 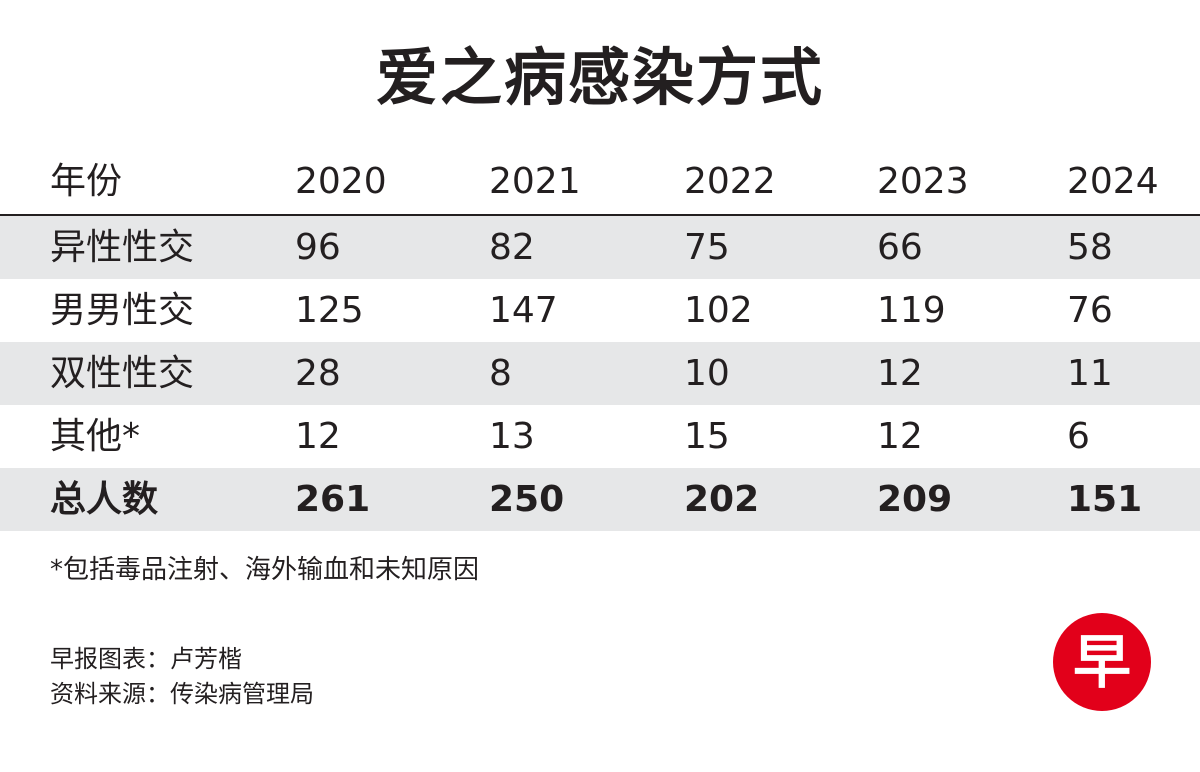 I want to click on data-cell: 28, so click(x=318, y=373).